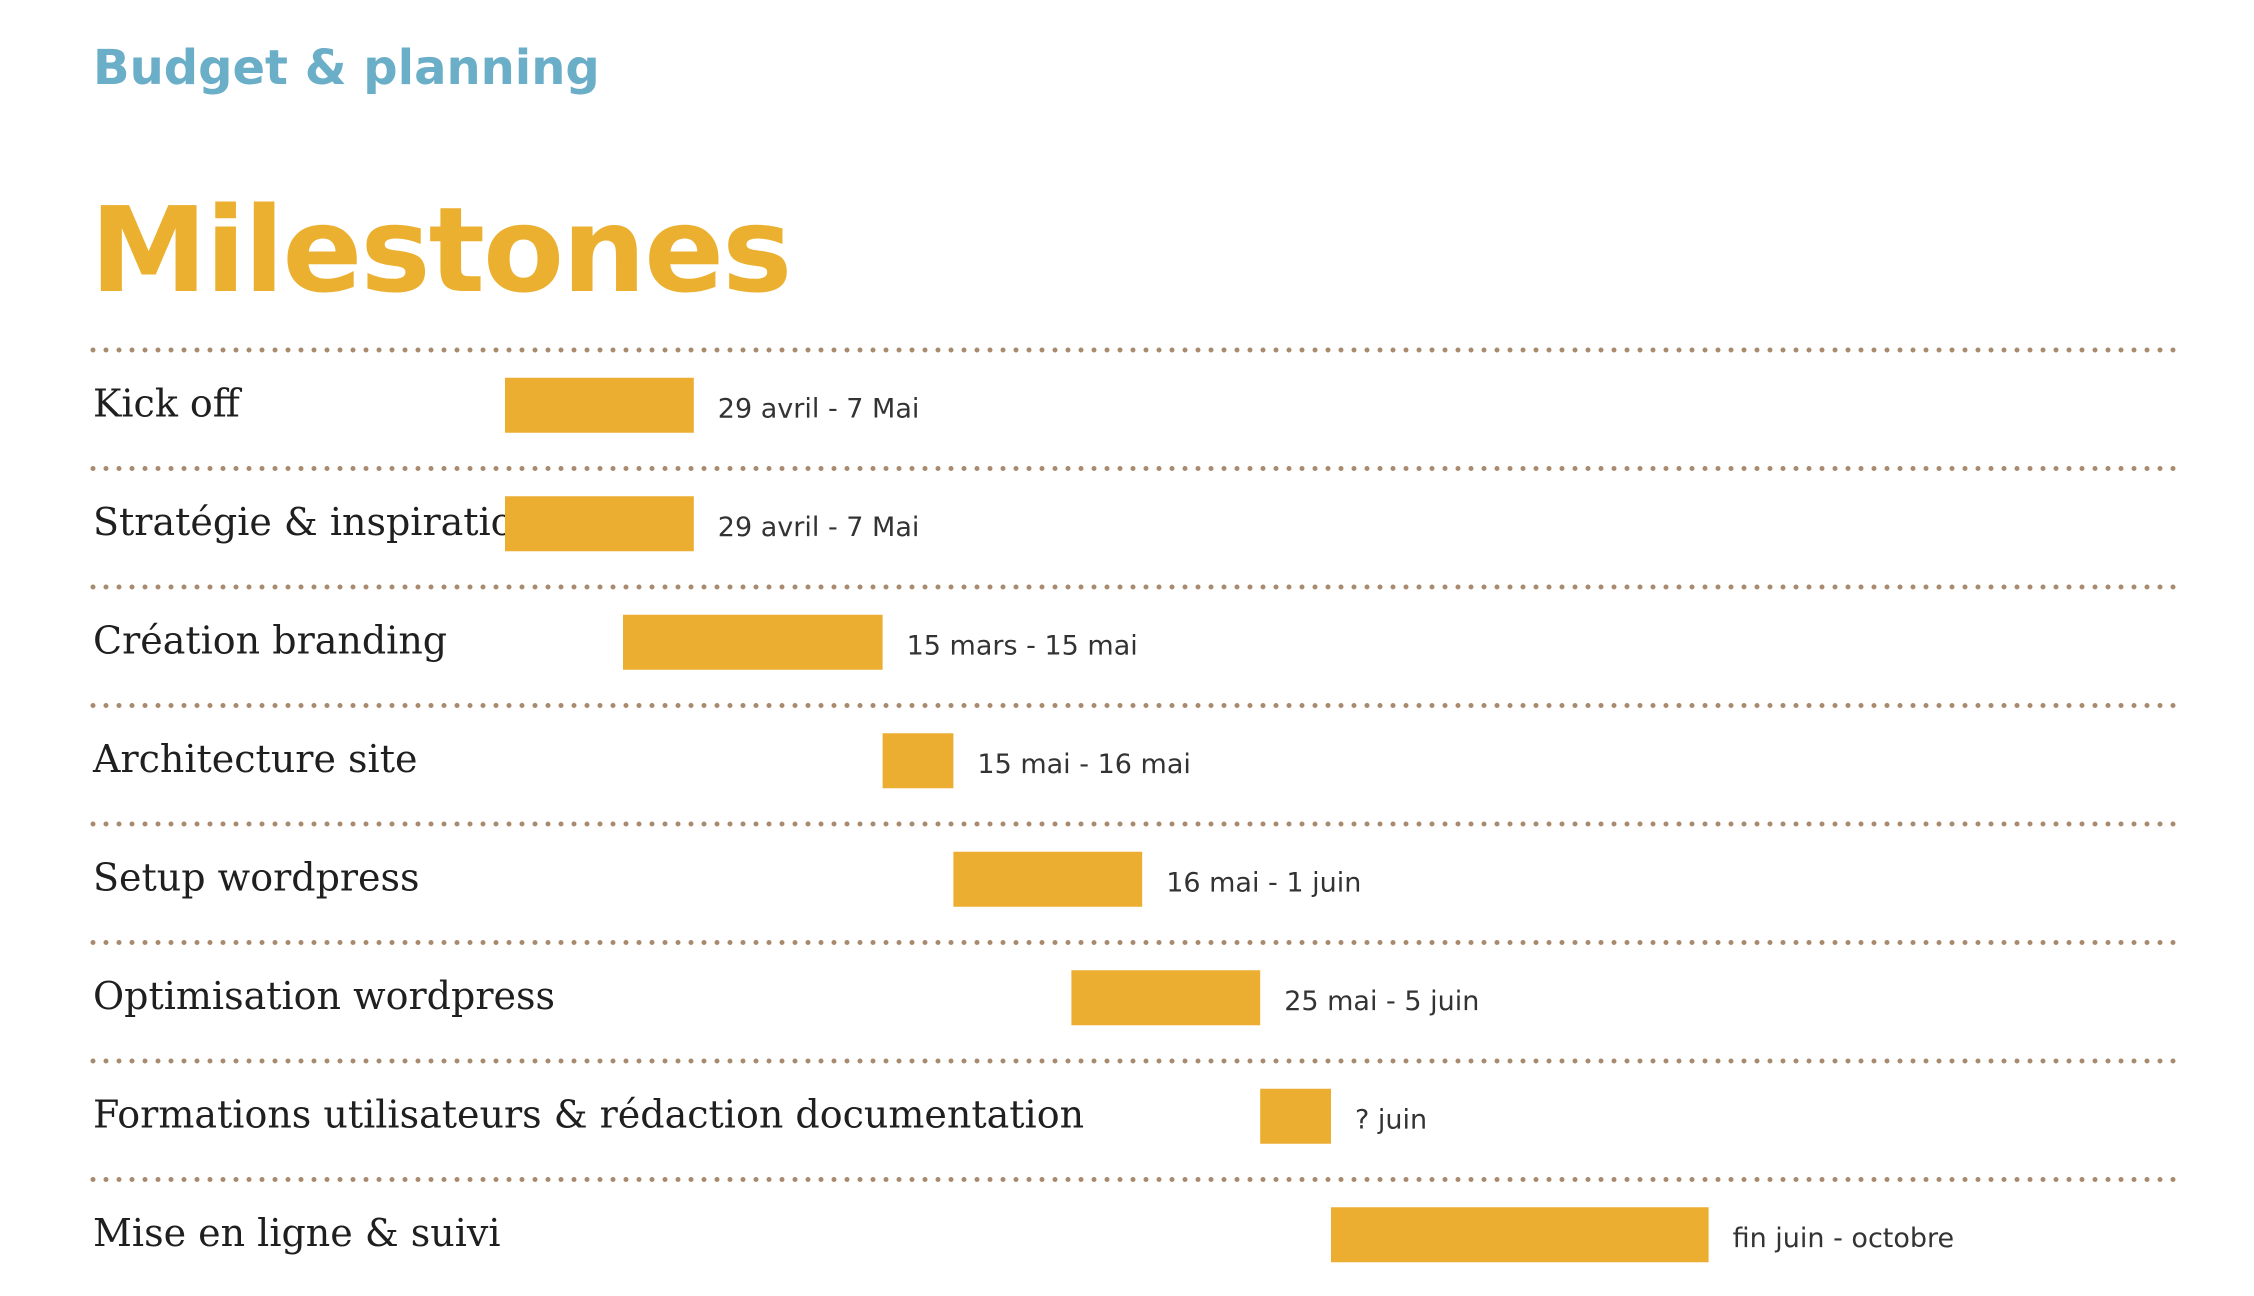  What do you see at coordinates (1022, 645) in the screenshot?
I see `date-range-label: 15 mars - 15 mai` at bounding box center [1022, 645].